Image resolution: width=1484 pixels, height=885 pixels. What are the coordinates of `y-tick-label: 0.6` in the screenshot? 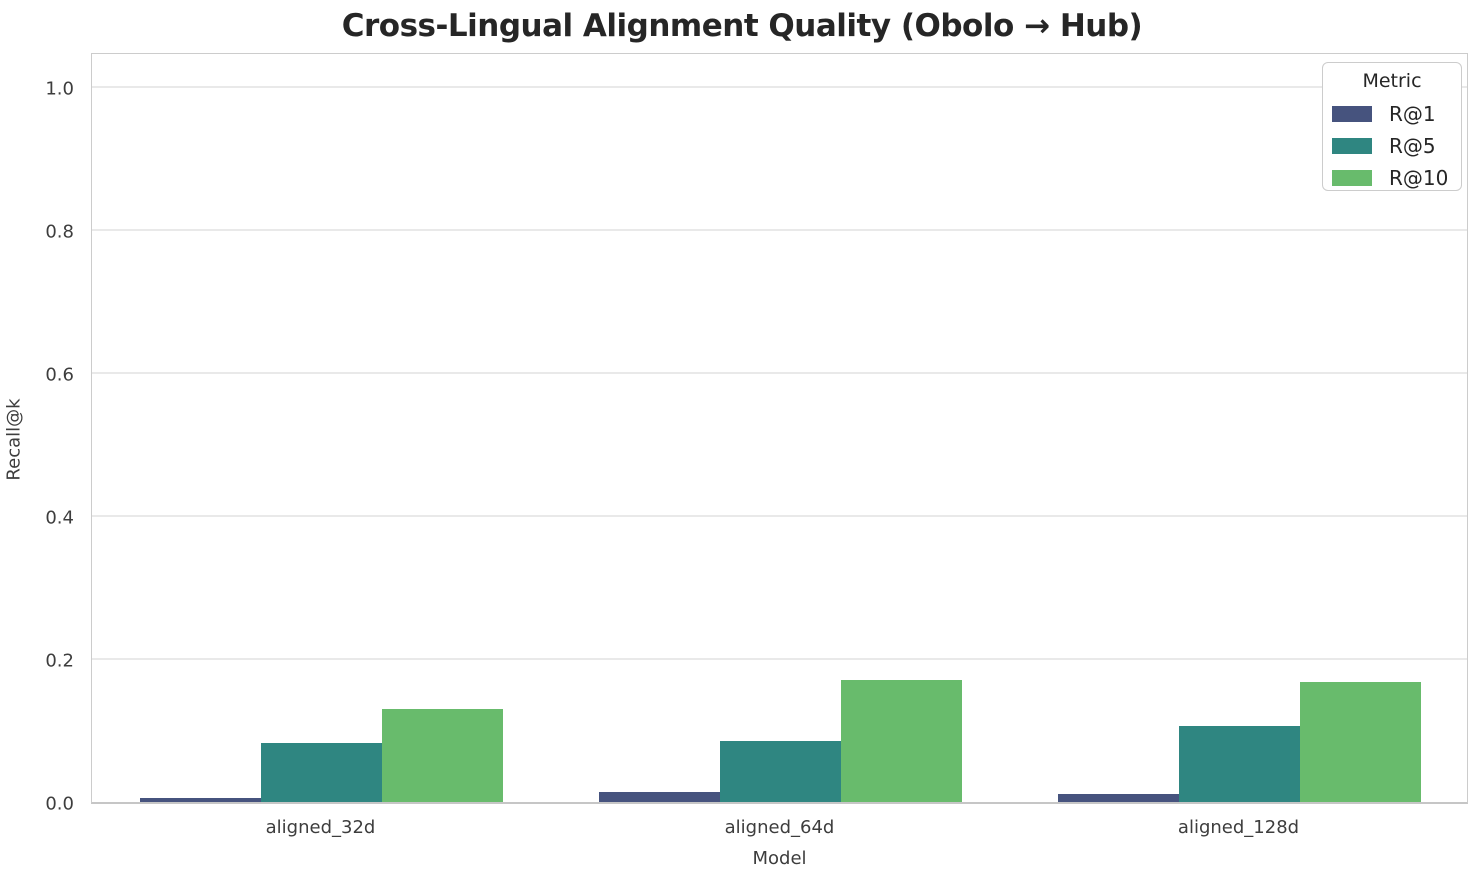 It's located at (59, 375).